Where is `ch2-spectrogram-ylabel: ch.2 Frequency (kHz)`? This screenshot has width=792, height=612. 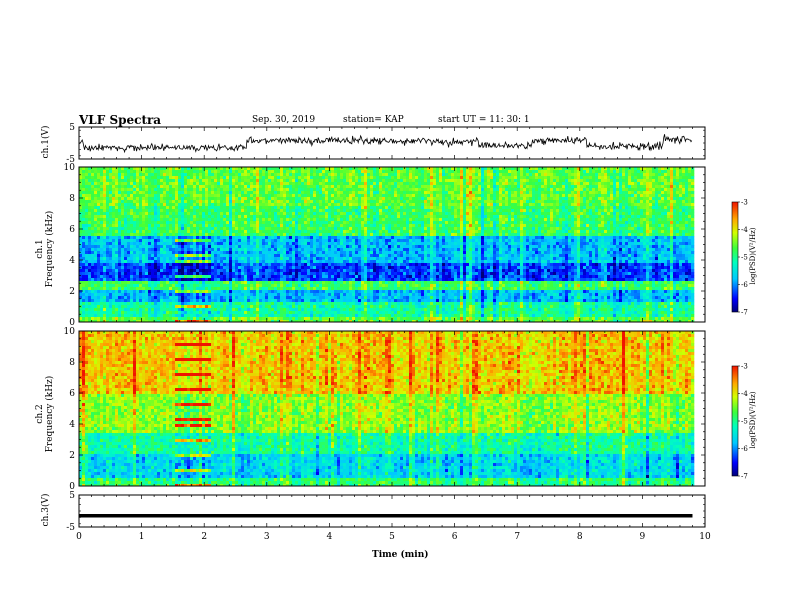
ch2-spectrogram-ylabel: ch.2 Frequency (kHz) is located at coordinates (45, 414).